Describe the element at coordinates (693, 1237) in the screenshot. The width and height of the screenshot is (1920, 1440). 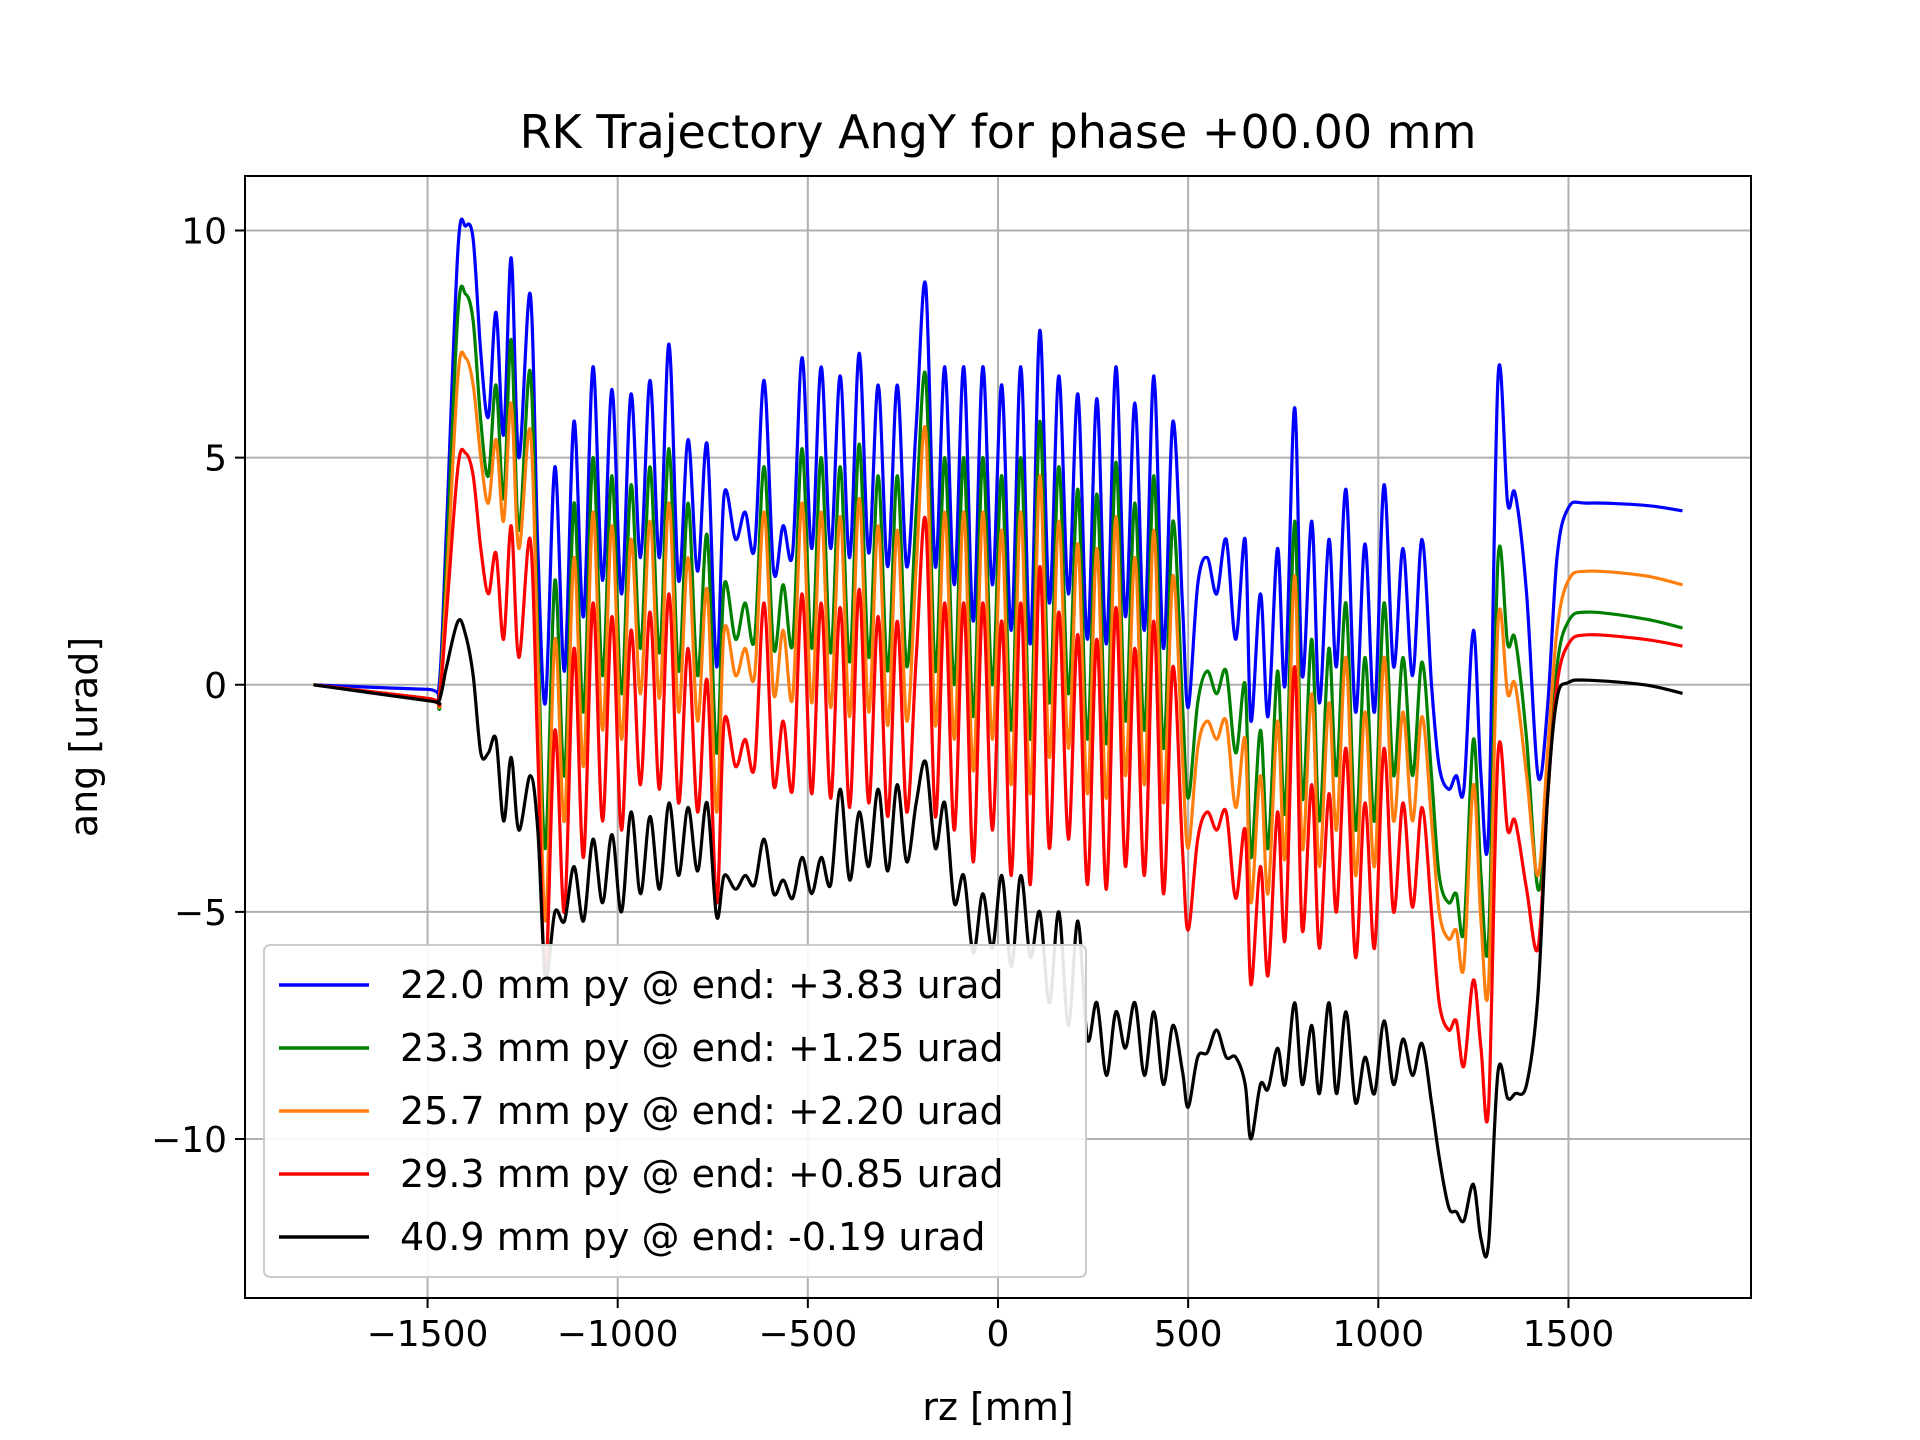
I see `legend-label-5: 40.9 mm py @ end: -0.19 urad` at that location.